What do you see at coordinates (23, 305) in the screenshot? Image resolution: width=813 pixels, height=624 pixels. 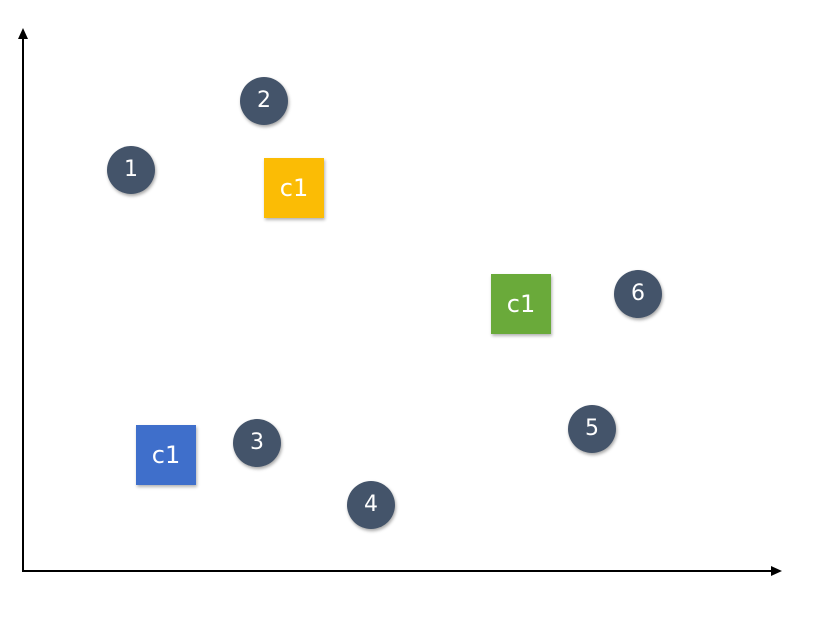 I see `y-axis` at bounding box center [23, 305].